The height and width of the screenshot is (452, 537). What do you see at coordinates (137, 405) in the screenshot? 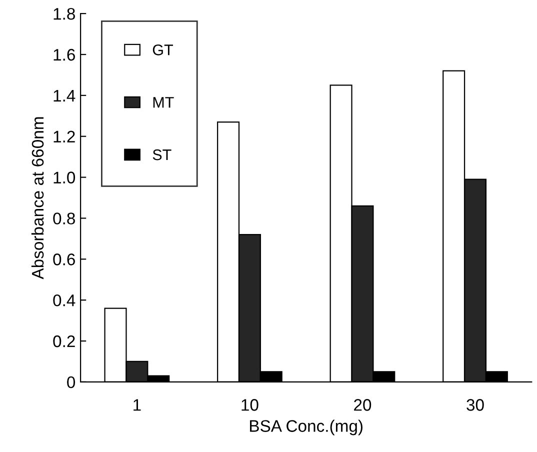
I see `x-tick-label: 1` at bounding box center [137, 405].